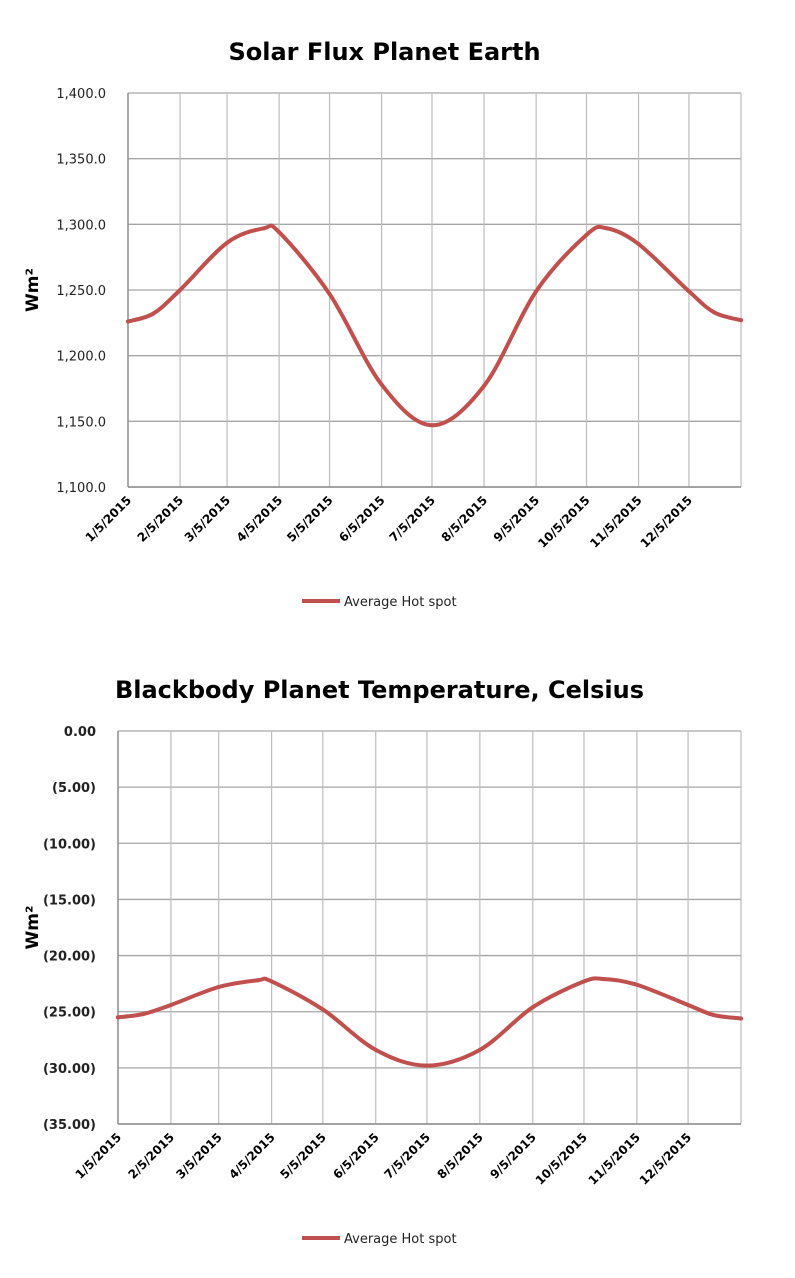 Image resolution: width=795 pixels, height=1278 pixels. I want to click on y-tick-label: 1,350.0, so click(81, 160).